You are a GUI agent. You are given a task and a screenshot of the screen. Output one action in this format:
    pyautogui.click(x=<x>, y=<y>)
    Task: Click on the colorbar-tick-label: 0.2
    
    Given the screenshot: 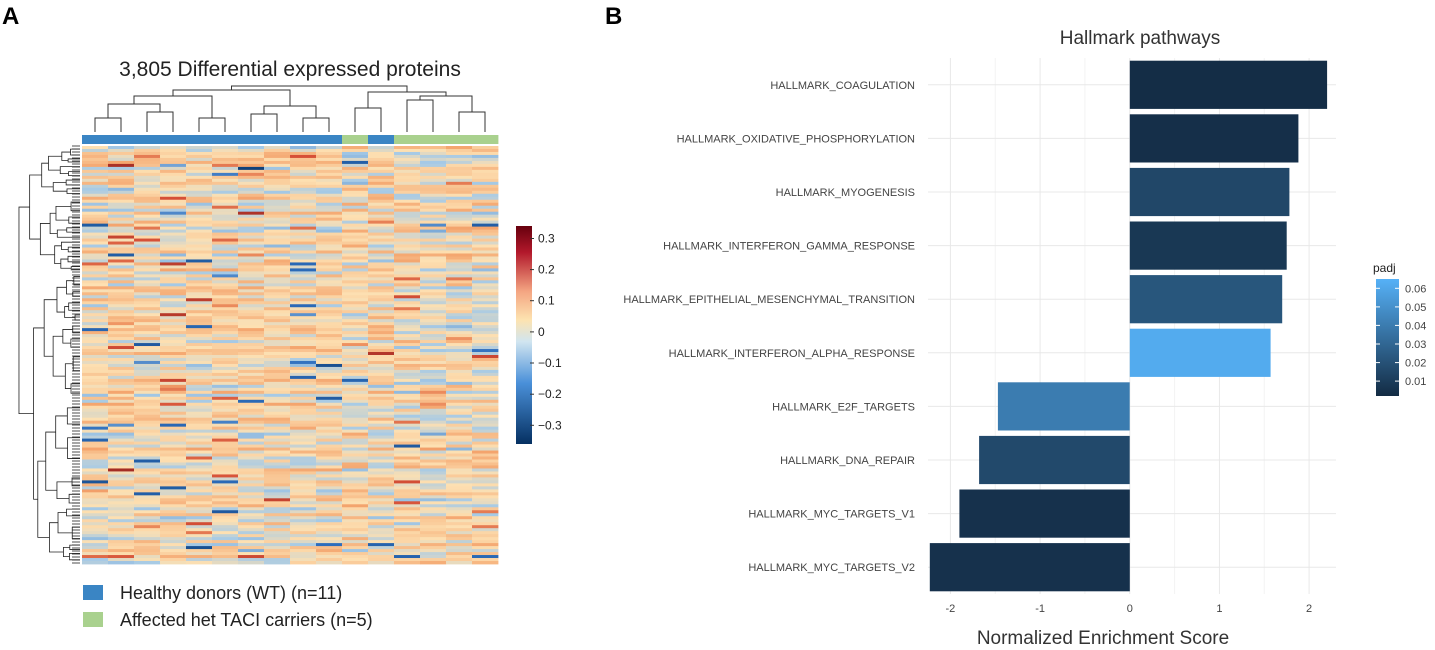 What is the action you would take?
    pyautogui.click(x=546, y=270)
    